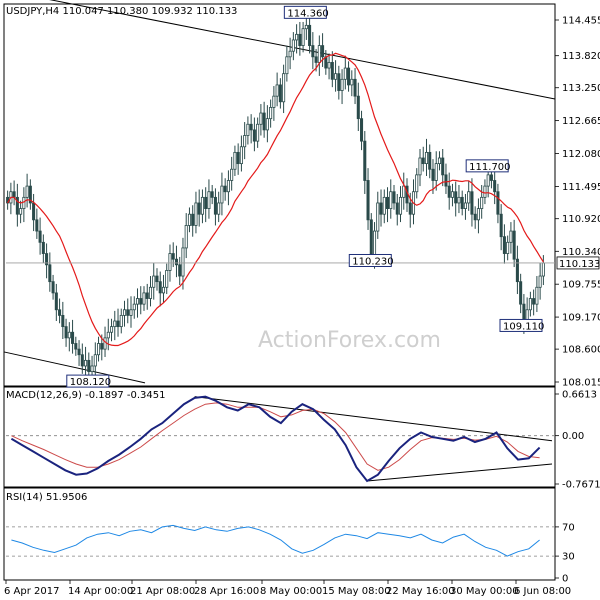 The image size is (600, 600). Describe the element at coordinates (581, 56) in the screenshot. I see `price-tick-label: 113.820` at that location.